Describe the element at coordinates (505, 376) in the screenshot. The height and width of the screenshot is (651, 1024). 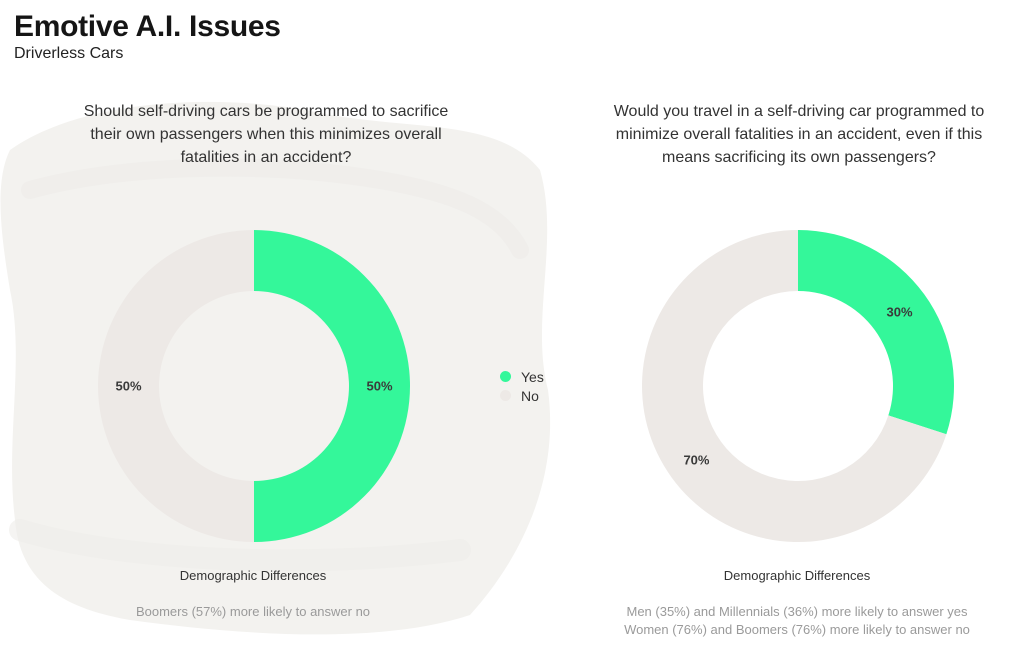
I see `legend-yes-swatch-icon` at that location.